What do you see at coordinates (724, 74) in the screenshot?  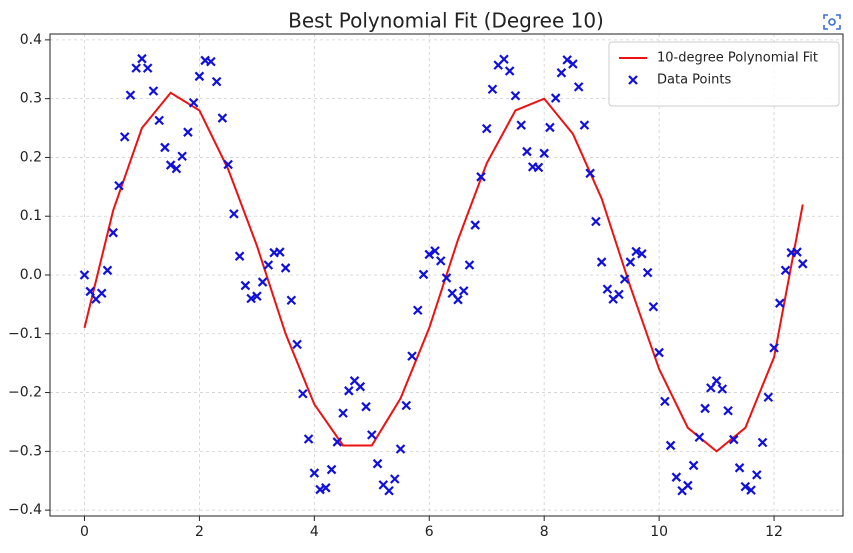 I see `legend-box` at bounding box center [724, 74].